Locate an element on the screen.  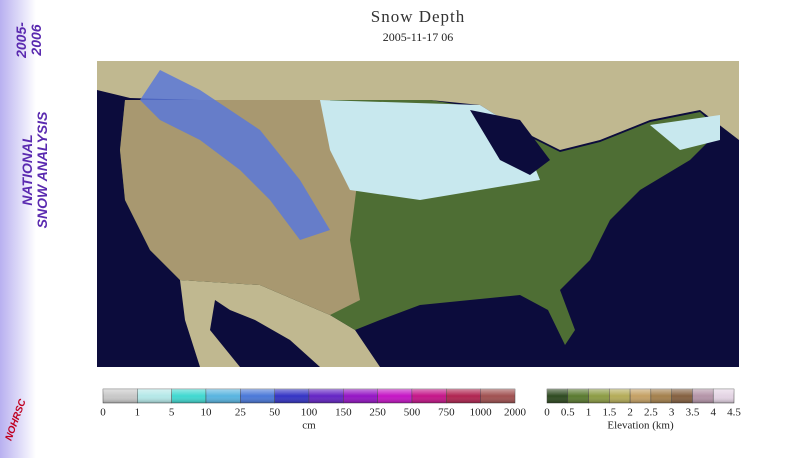
tick-label: 1000 is located at coordinates (481, 413).